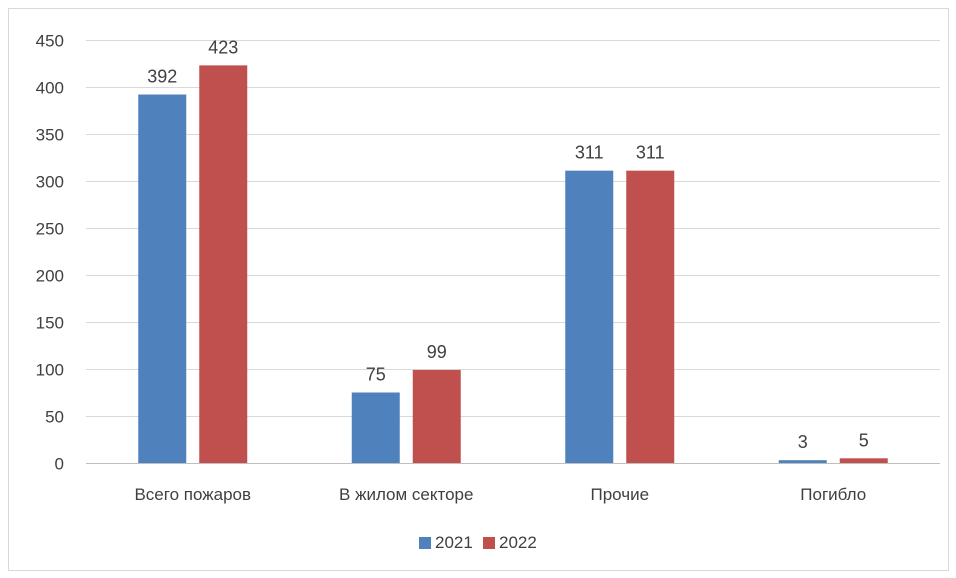 This screenshot has height=578, width=956. What do you see at coordinates (376, 375) in the screenshot?
I see `data-label: 75` at bounding box center [376, 375].